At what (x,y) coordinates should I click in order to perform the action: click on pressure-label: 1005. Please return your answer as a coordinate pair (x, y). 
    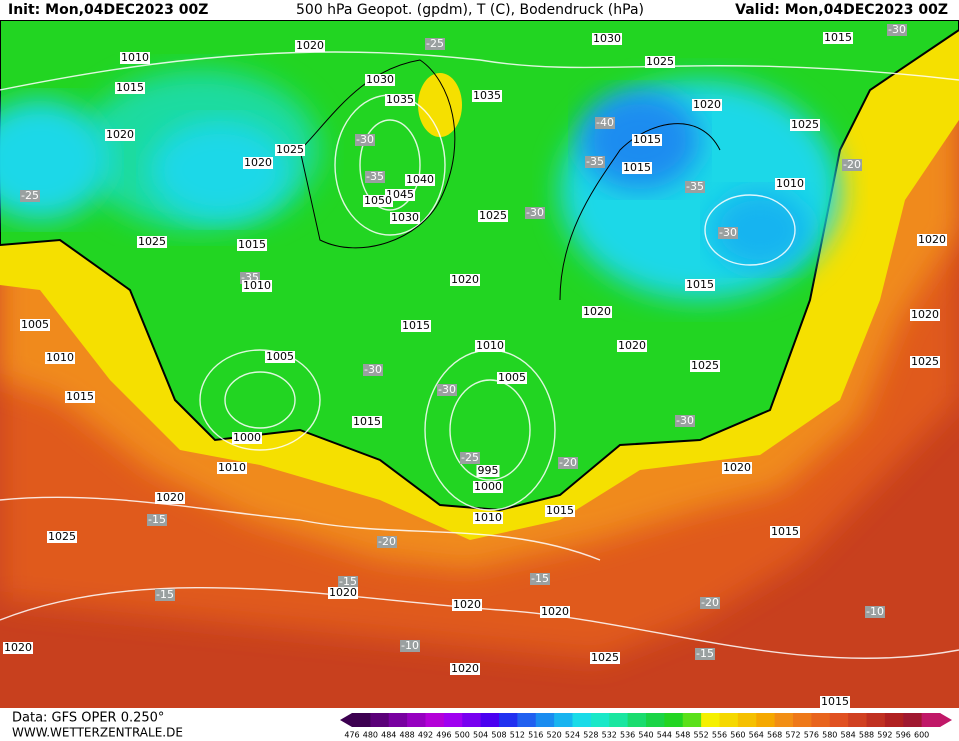
    Looking at the image, I should click on (280, 356).